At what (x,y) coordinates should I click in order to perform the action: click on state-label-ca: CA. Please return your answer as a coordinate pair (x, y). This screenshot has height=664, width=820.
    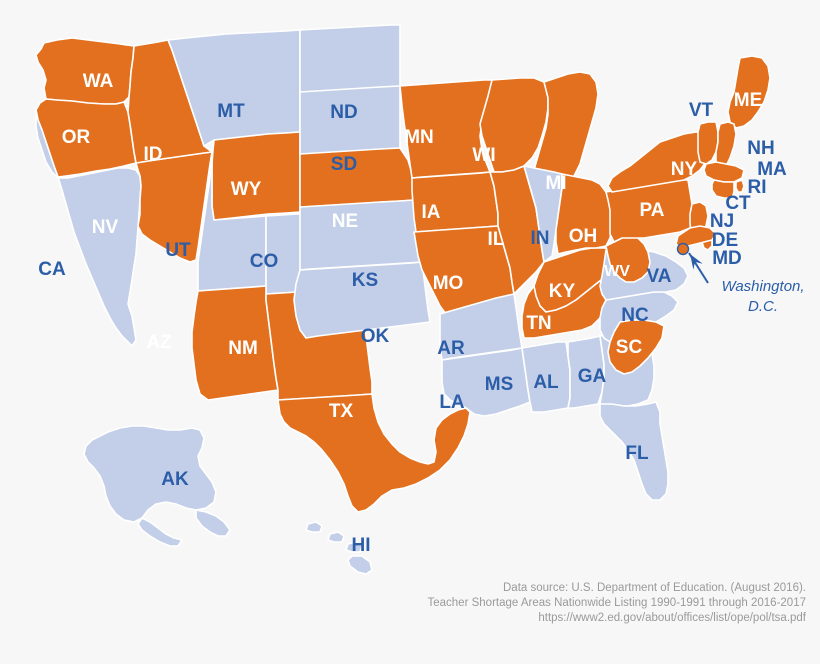
    Looking at the image, I should click on (52, 269).